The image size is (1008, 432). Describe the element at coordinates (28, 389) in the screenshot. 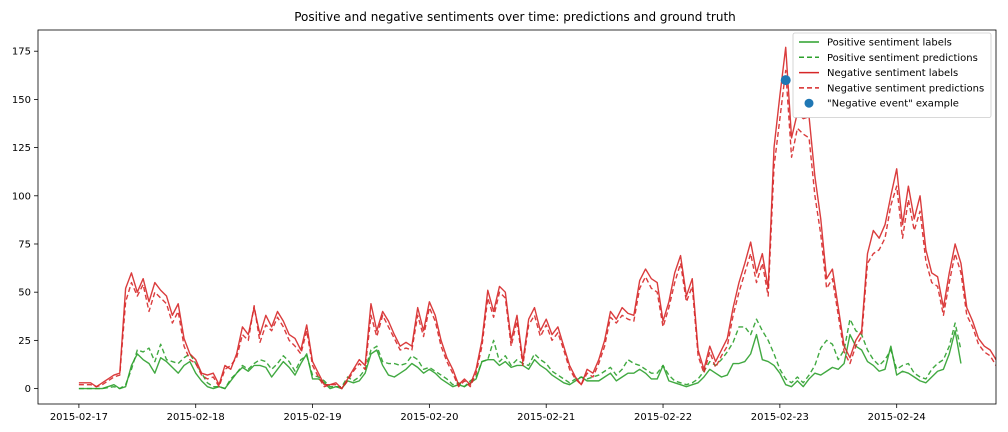

I see `y-tick-label-0: 0` at that location.